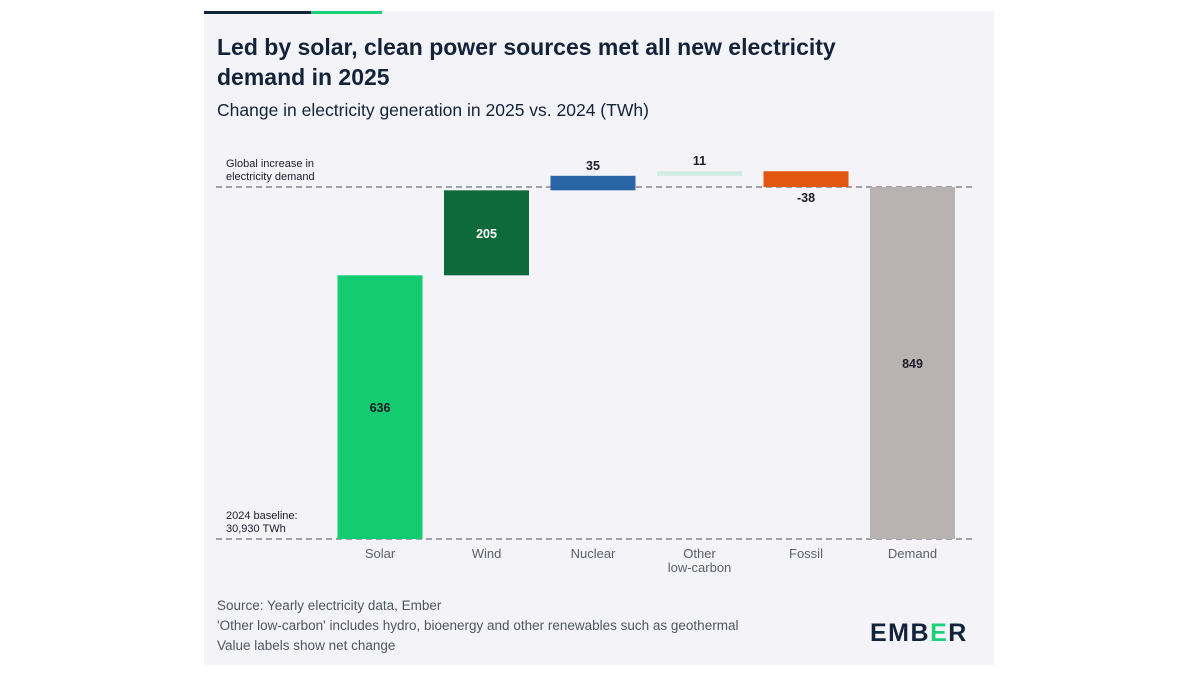 The height and width of the screenshot is (675, 1200). What do you see at coordinates (256, 529) in the screenshot?
I see `reference-line-label: 30,930 TWh` at bounding box center [256, 529].